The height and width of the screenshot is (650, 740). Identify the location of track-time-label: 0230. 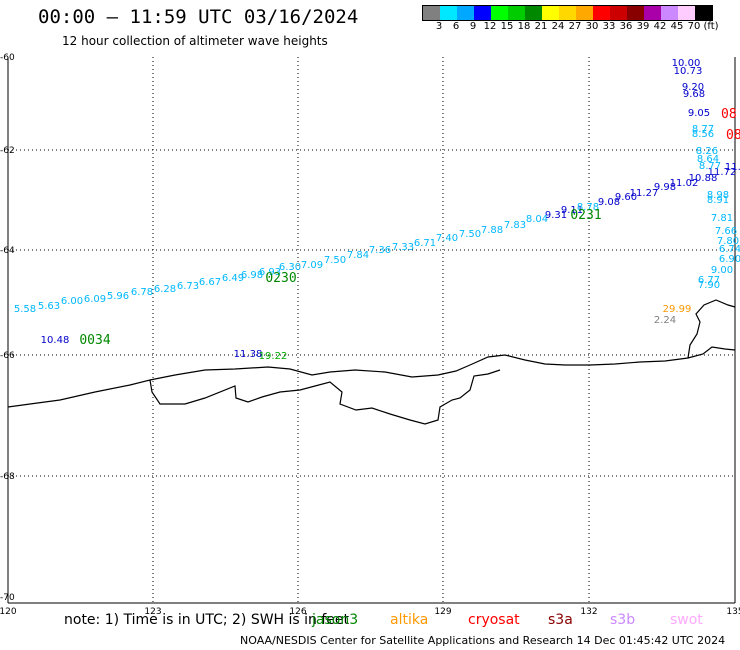
(280, 278).